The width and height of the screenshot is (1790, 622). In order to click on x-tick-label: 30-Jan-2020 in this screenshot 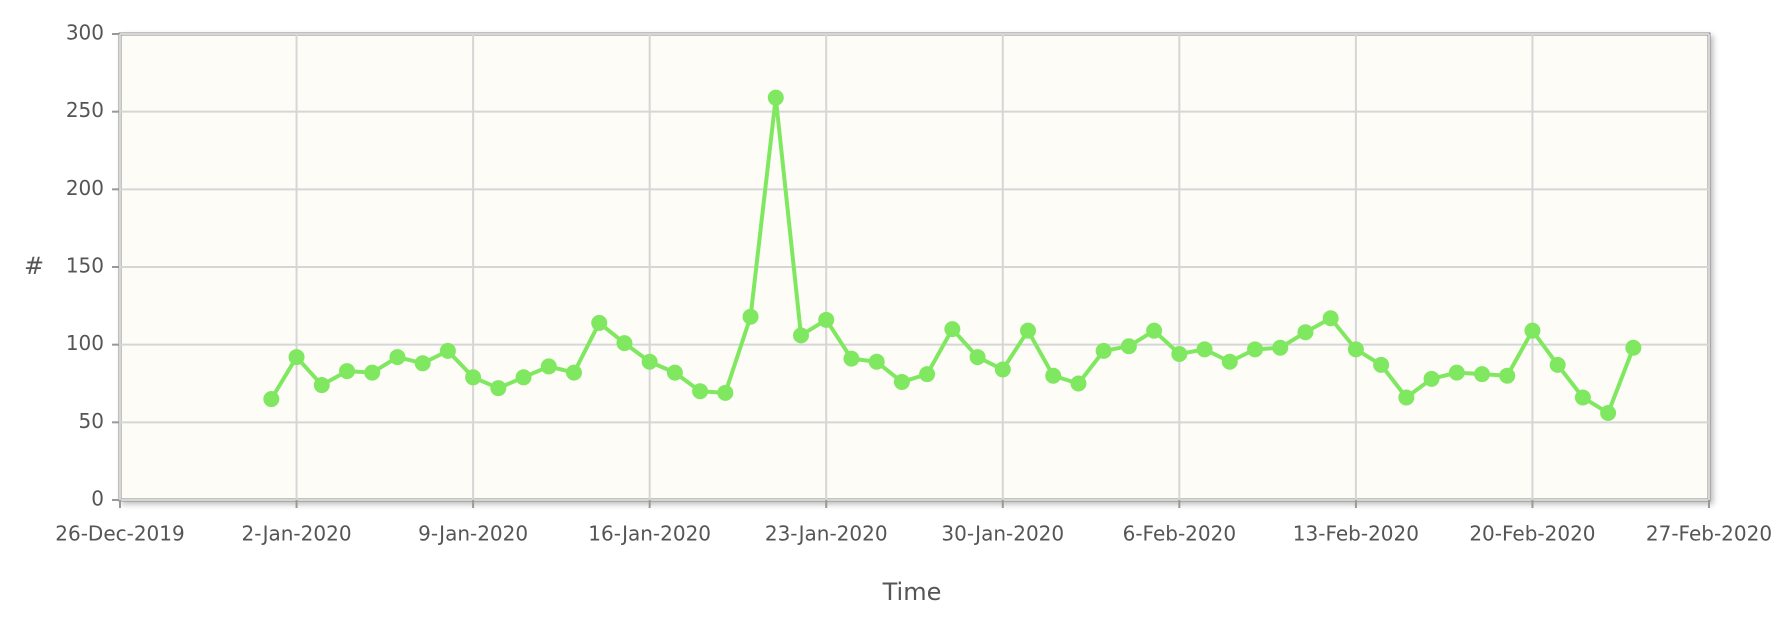, I will do `click(1002, 534)`.